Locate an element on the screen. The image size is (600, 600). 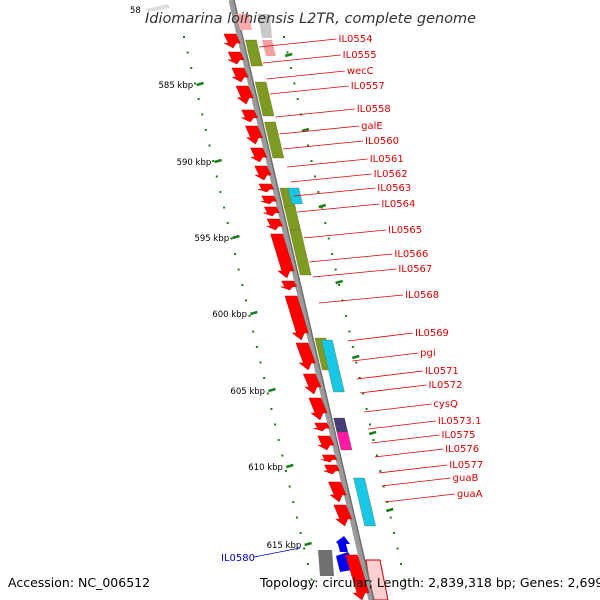
gene-label: IL0573.1 is located at coordinates (460, 421).